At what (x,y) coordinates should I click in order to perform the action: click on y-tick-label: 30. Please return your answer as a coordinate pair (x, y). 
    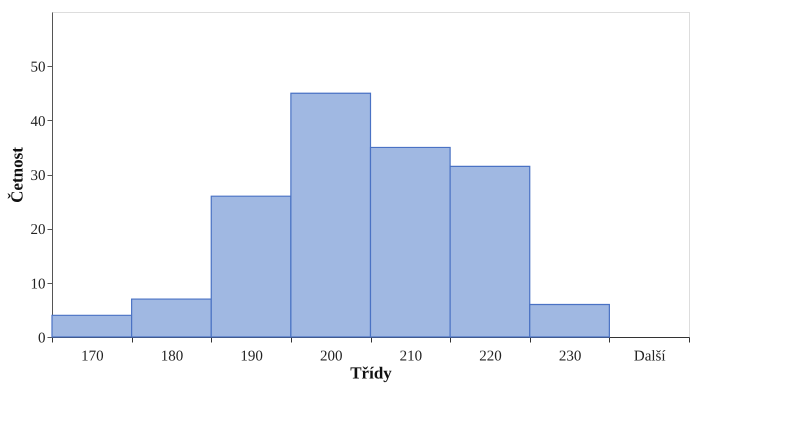
    Looking at the image, I should click on (38, 176).